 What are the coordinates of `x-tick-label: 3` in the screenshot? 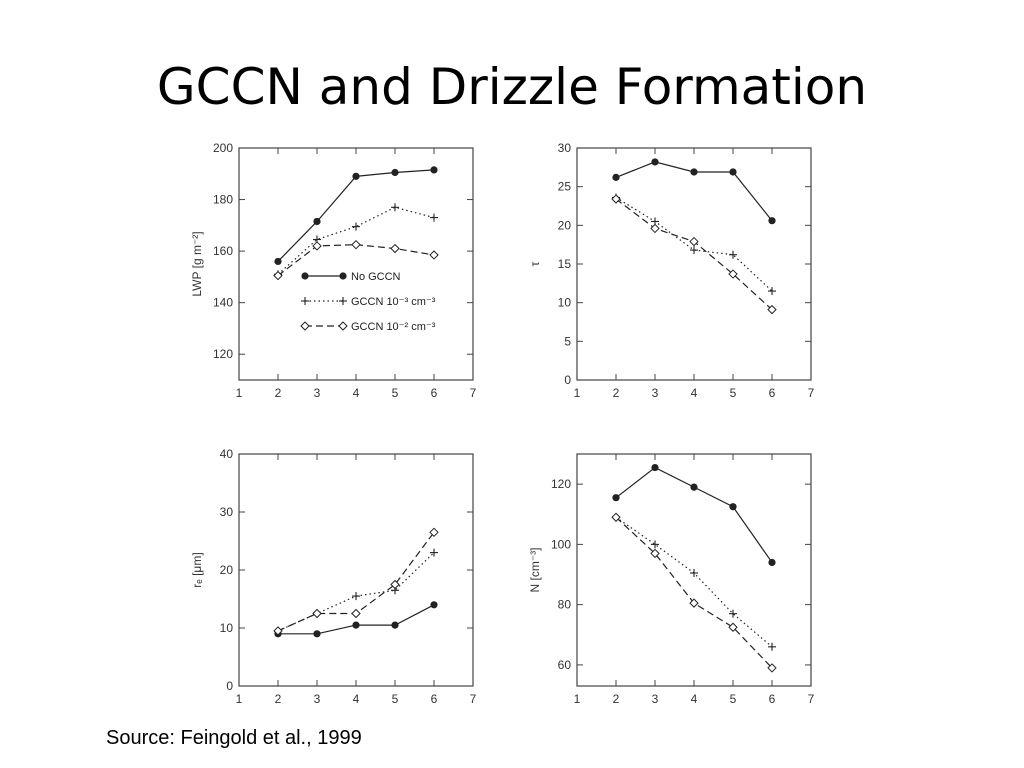 It's located at (655, 393).